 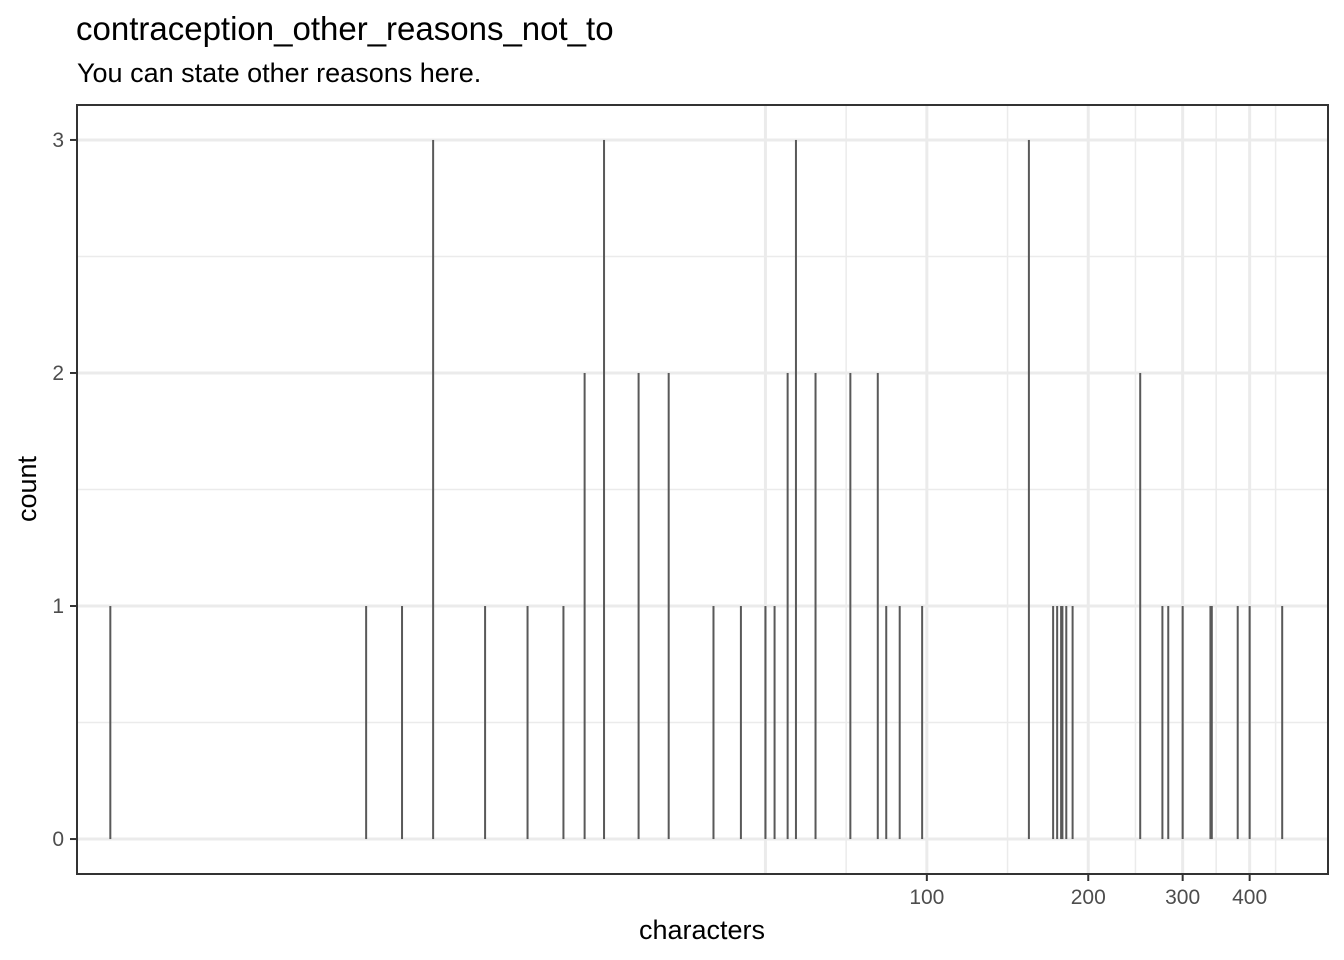 I want to click on x-axis: 100 200 300 400, so click(x=1088, y=891).